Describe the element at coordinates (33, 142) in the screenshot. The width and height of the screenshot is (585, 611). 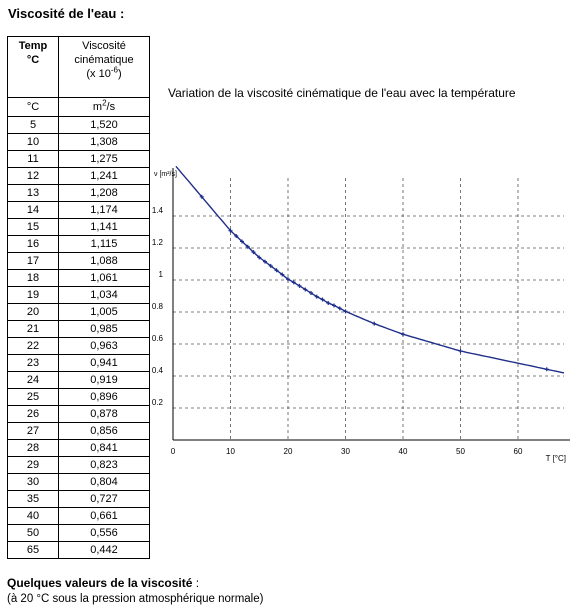
I see `cell-temperature: 10` at that location.